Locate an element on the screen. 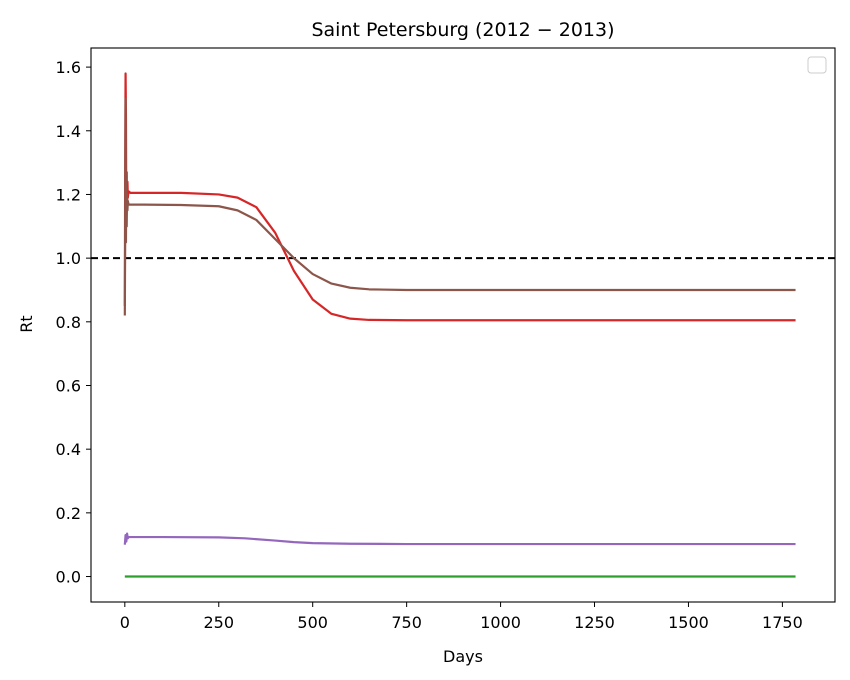  x-axis-ticks: 0 250 500 750 1000 1250 1500 1750 is located at coordinates (461, 617).